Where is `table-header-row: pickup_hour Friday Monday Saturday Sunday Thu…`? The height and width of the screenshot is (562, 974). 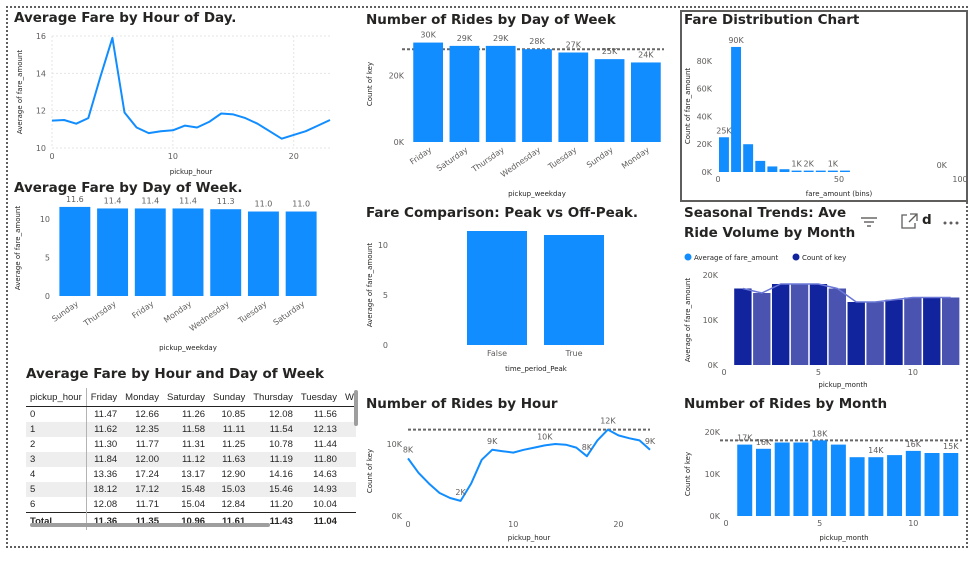
table-header-row: pickup_hour Friday Monday Saturday Sunday Thu… is located at coordinates (191, 397).